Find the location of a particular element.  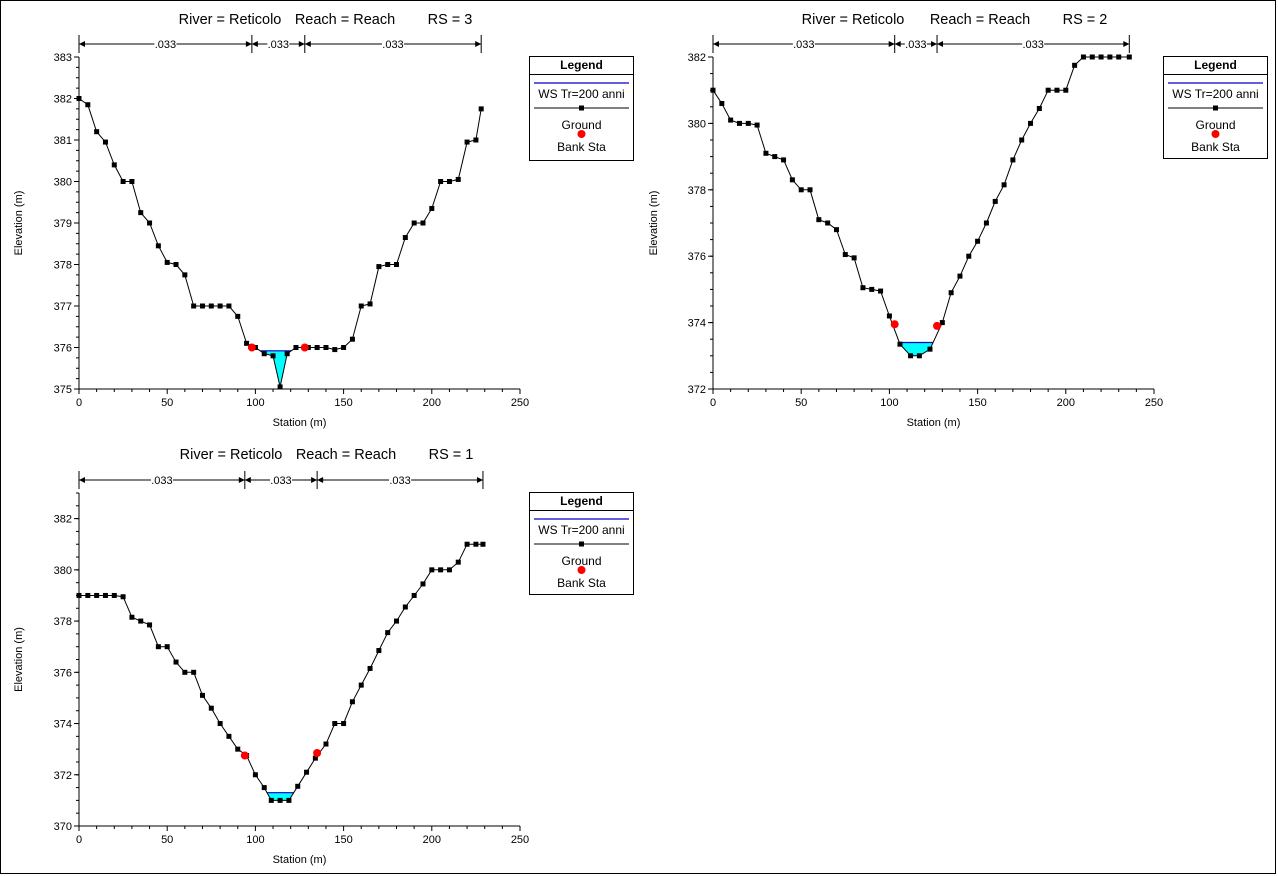

legend-symbols is located at coordinates (581, 110).